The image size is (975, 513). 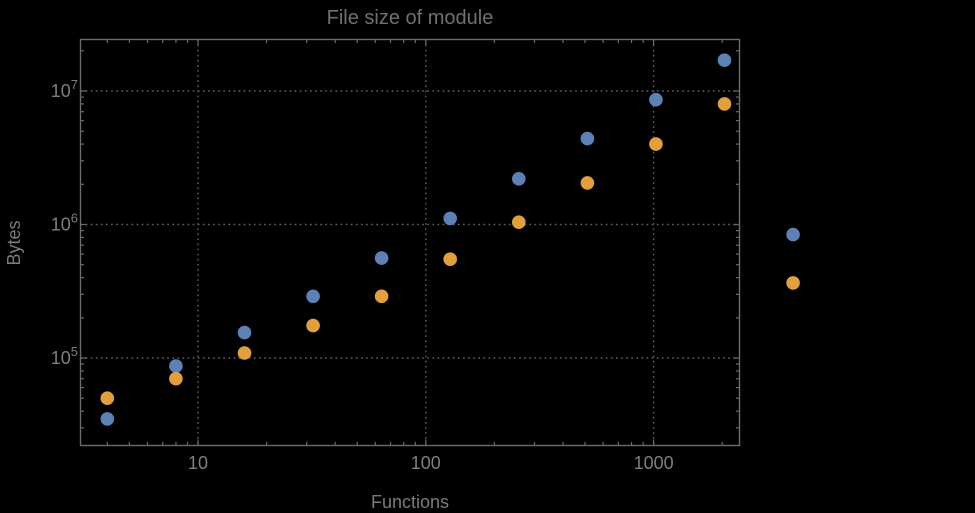 I want to click on x-tick-label: 10, so click(x=198, y=463).